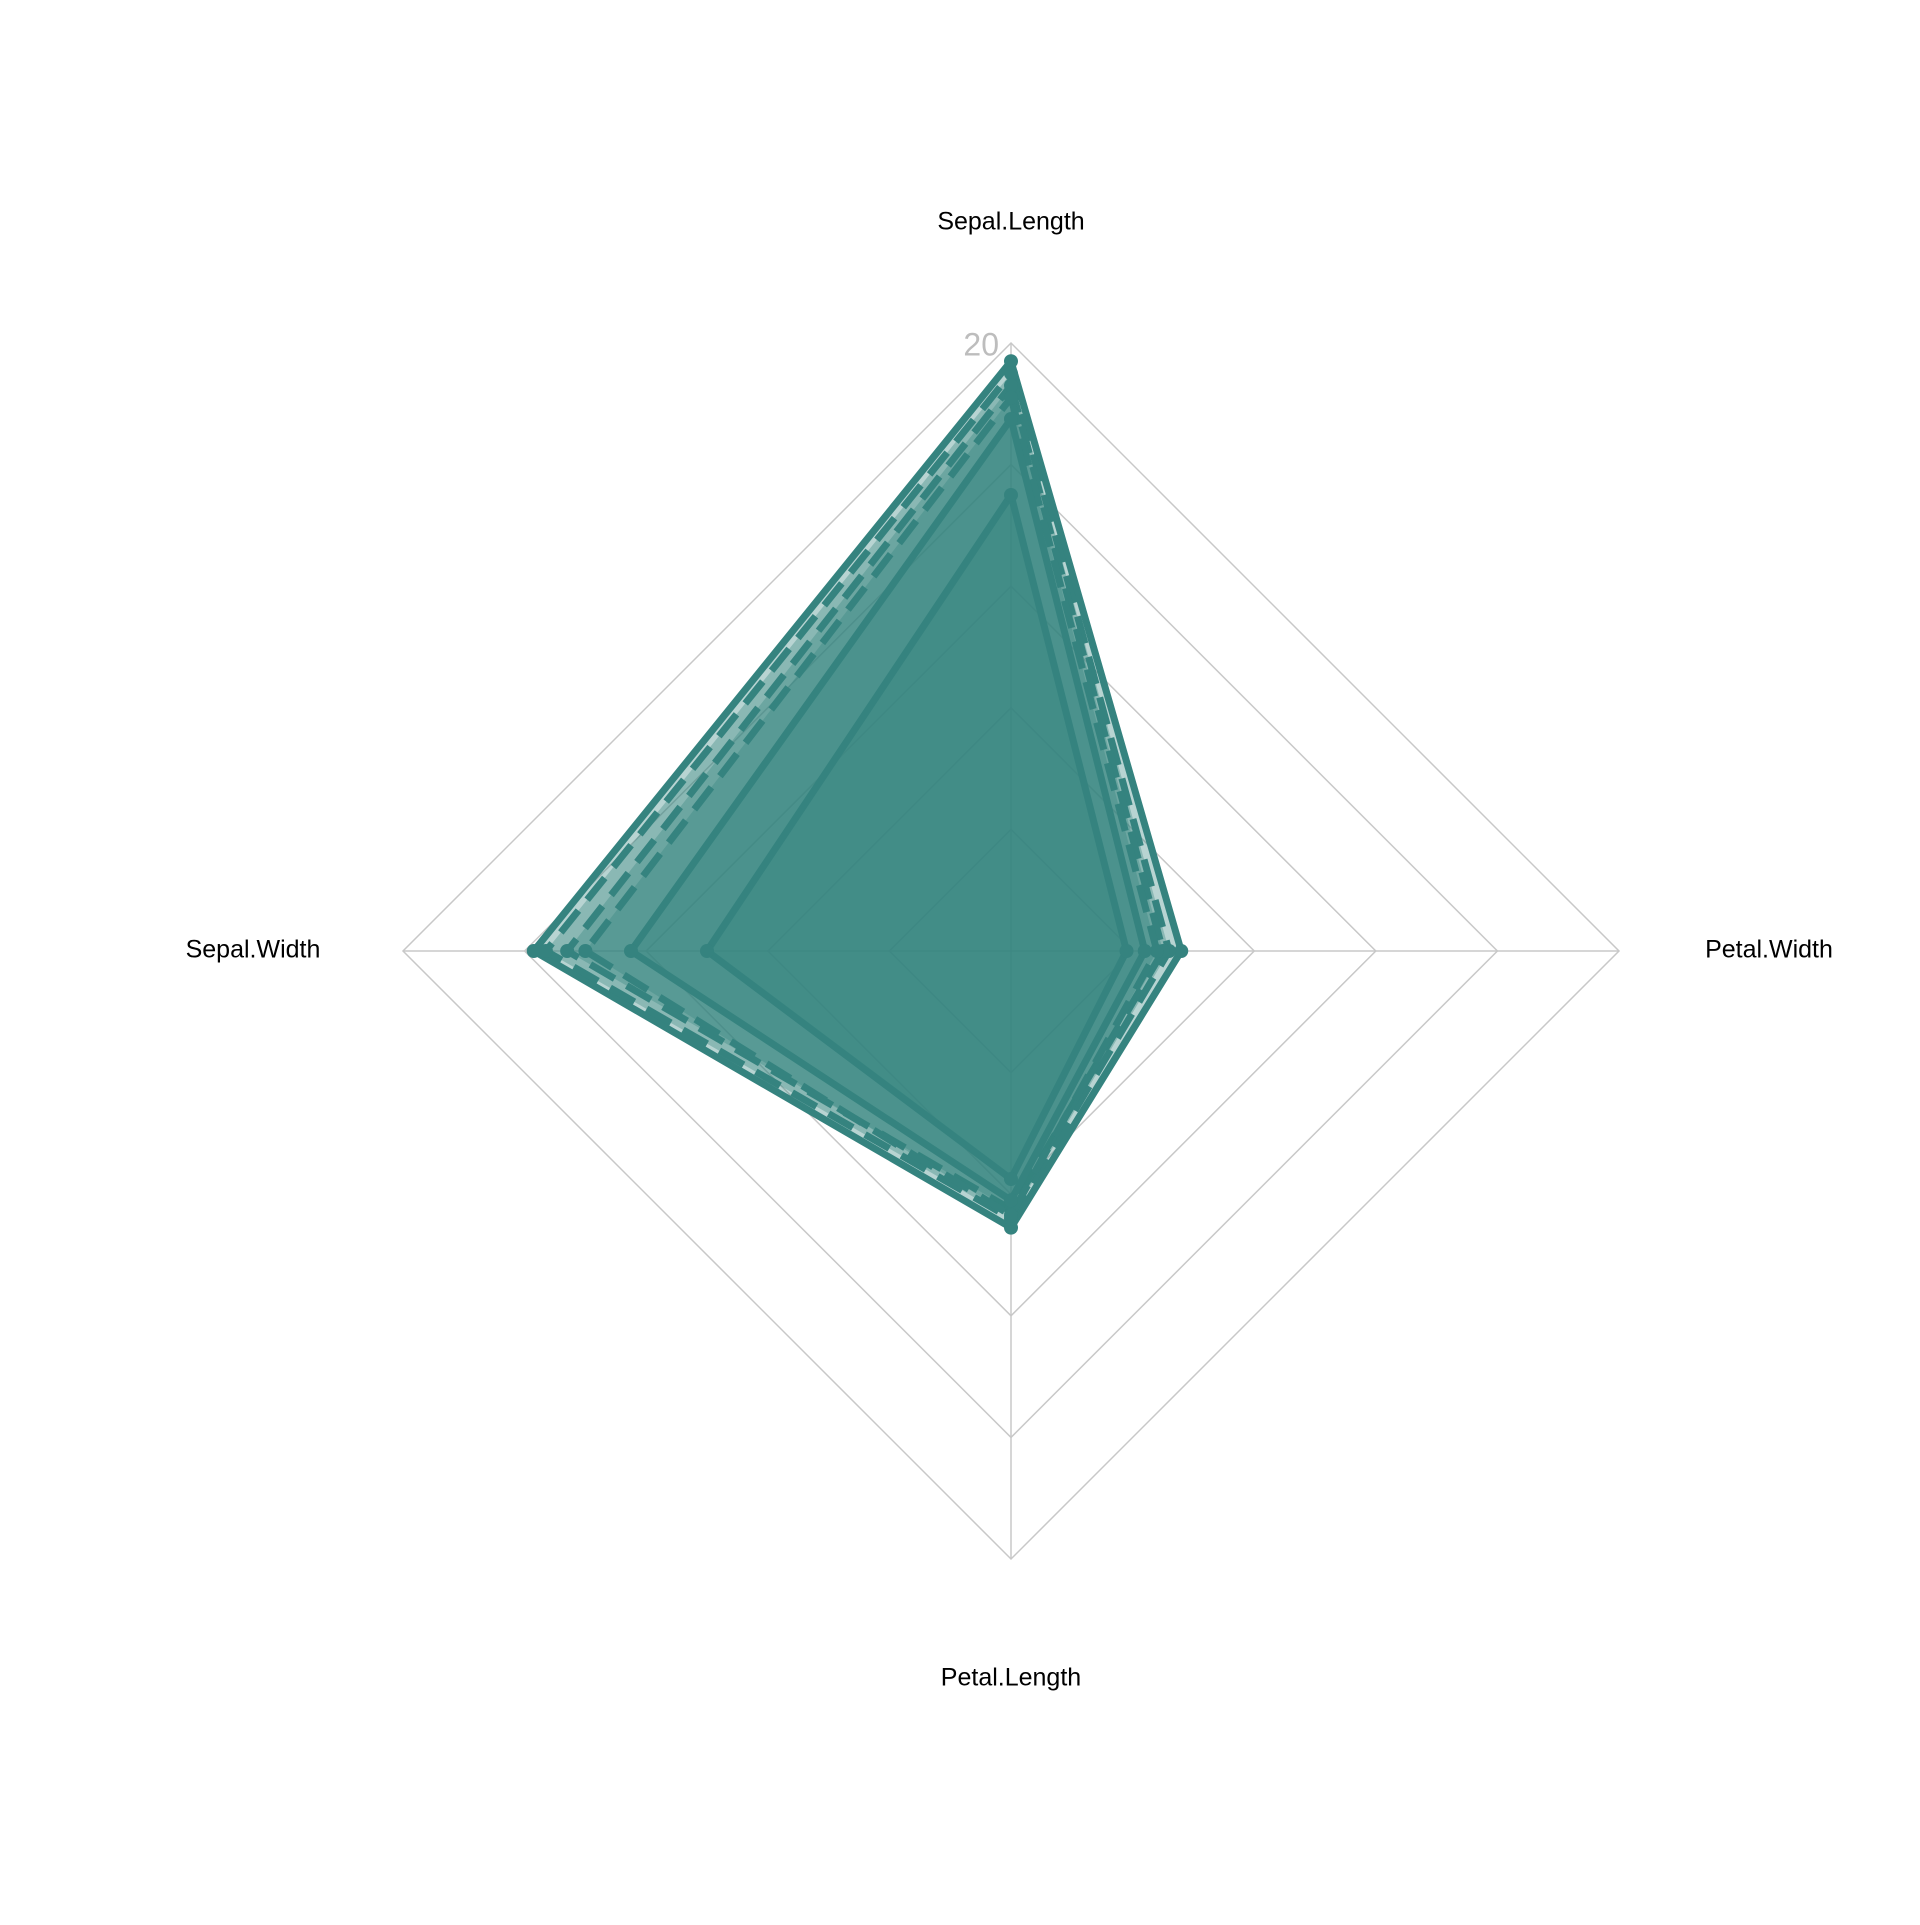 The width and height of the screenshot is (1920, 1925). What do you see at coordinates (1769, 950) in the screenshot?
I see `axis-label: Petal.Width` at bounding box center [1769, 950].